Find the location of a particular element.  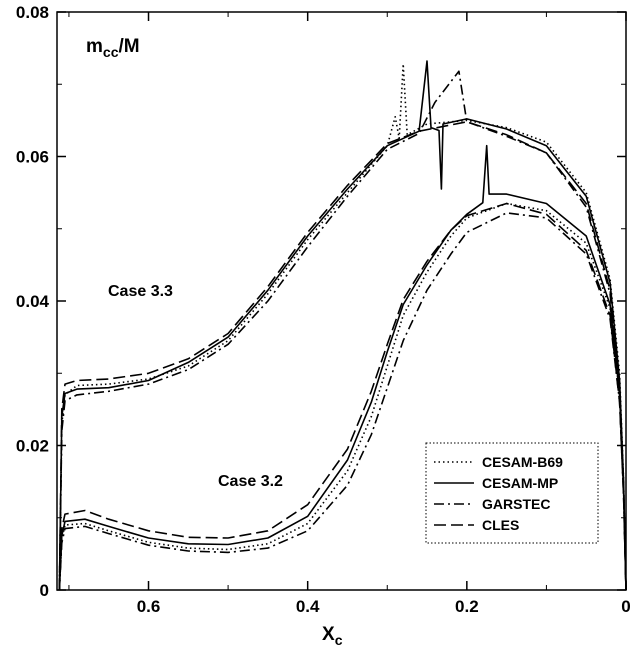

legend-label-cesam-b69: CESAM-B69 is located at coordinates (522, 462).